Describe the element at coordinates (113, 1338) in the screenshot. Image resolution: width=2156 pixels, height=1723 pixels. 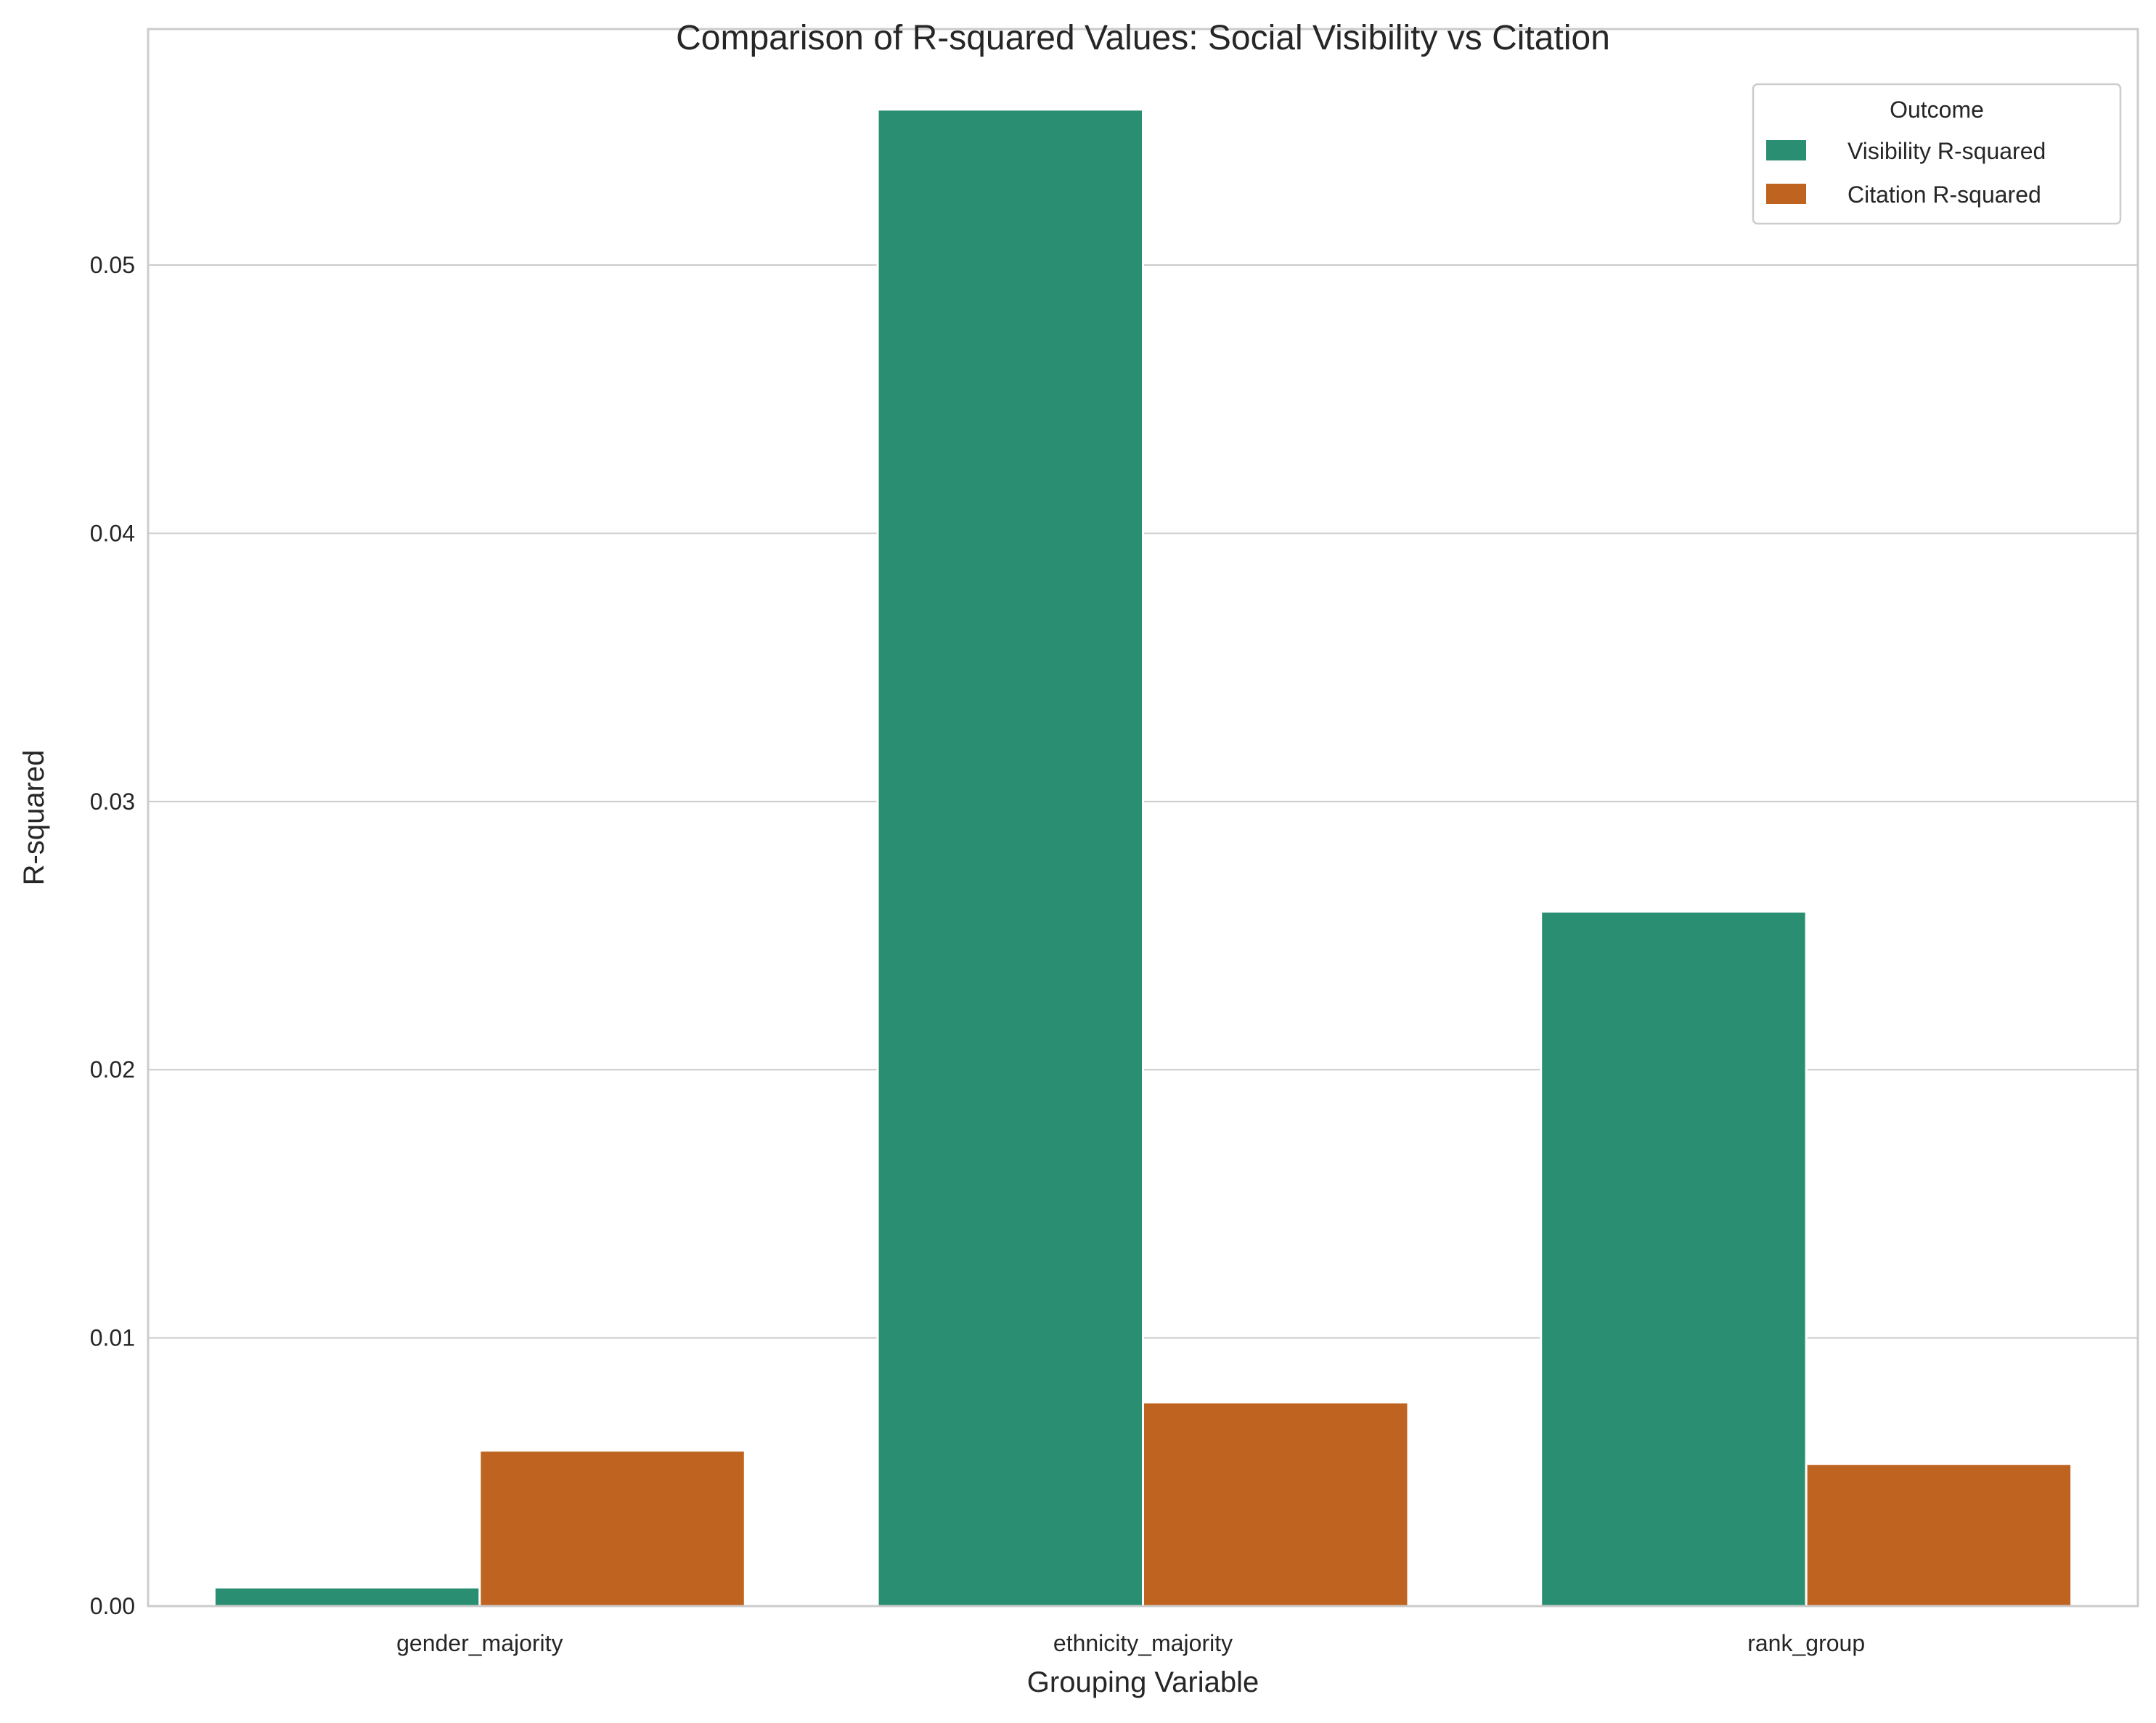
I see `y-tick-label: 0.01` at that location.